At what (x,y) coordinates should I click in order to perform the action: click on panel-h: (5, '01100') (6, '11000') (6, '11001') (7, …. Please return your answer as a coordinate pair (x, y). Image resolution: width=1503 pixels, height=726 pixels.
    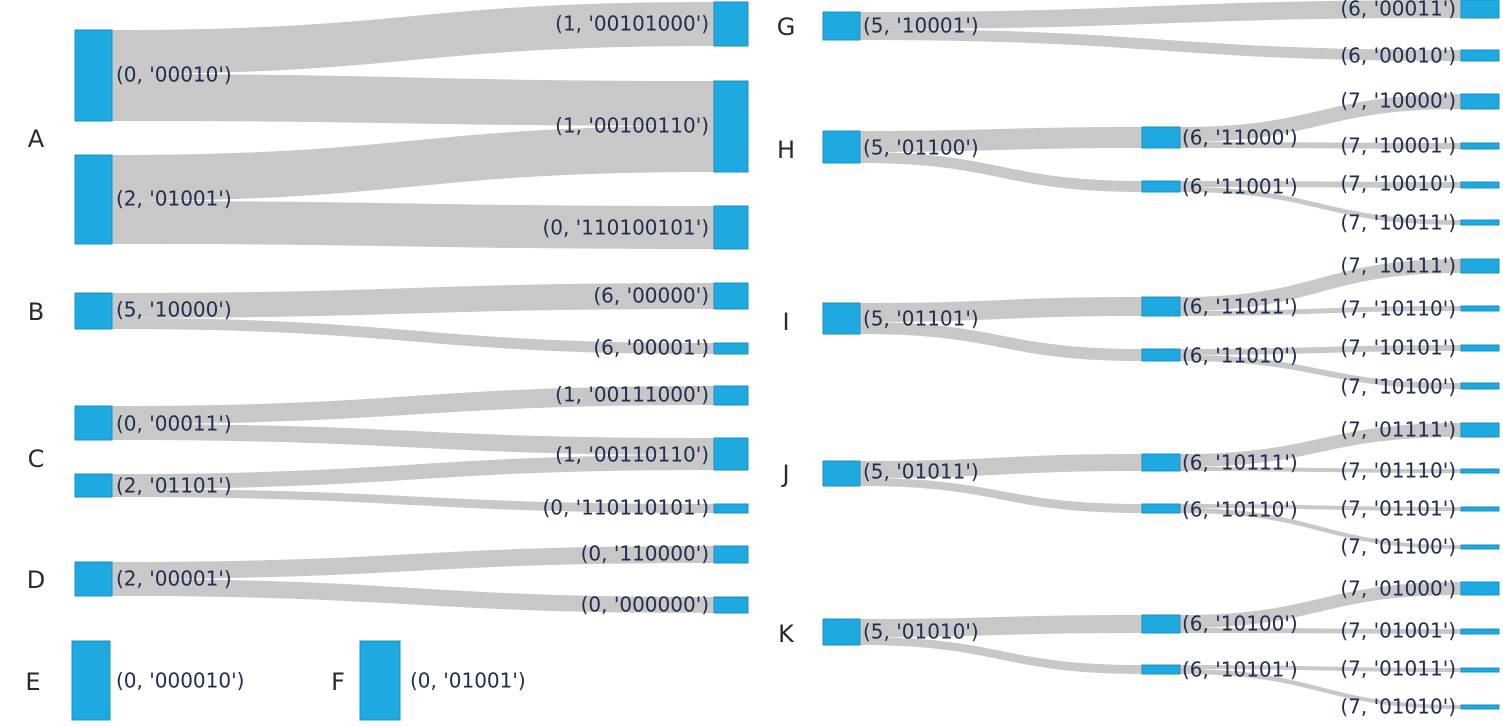
    Looking at the image, I should click on (1138, 162).